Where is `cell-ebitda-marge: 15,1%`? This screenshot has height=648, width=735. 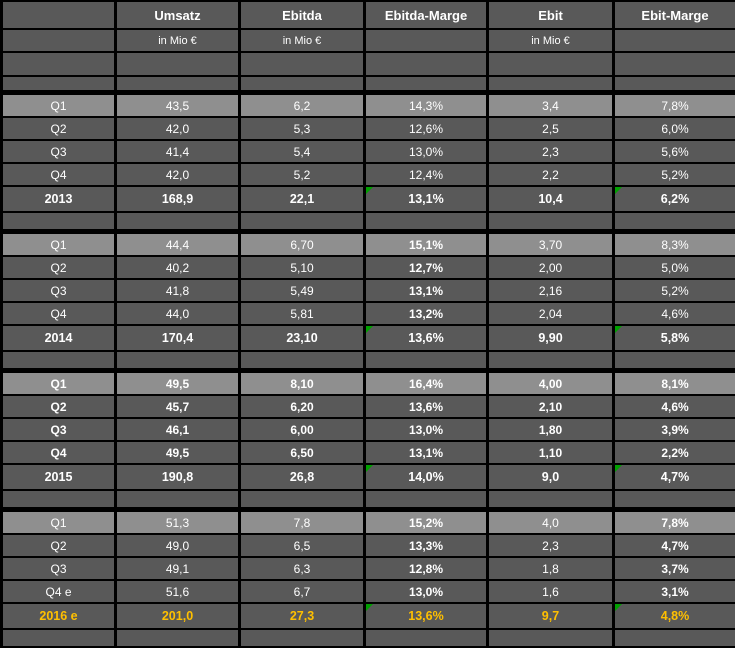 cell-ebitda-marge: 15,1% is located at coordinates (426, 244).